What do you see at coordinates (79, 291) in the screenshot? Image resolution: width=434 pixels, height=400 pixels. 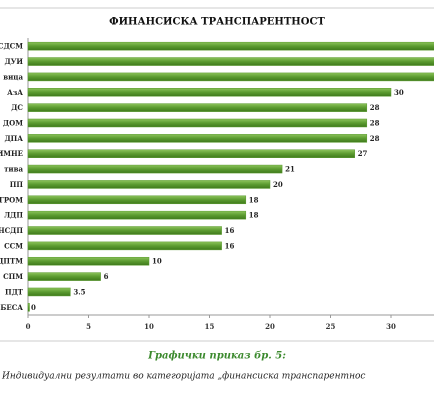 I see `value-label: 3.5` at bounding box center [79, 291].